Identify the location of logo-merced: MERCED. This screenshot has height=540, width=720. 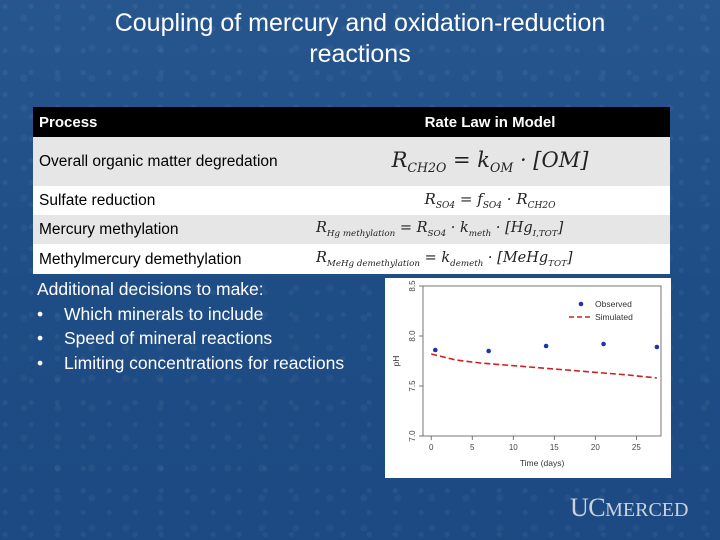
(647, 510).